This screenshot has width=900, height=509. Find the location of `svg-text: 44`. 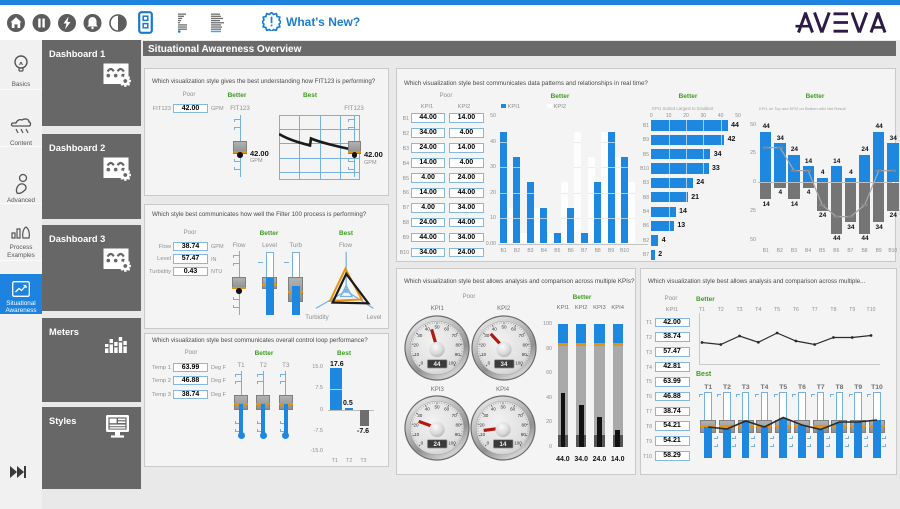

svg-text: 44 is located at coordinates (437, 364).